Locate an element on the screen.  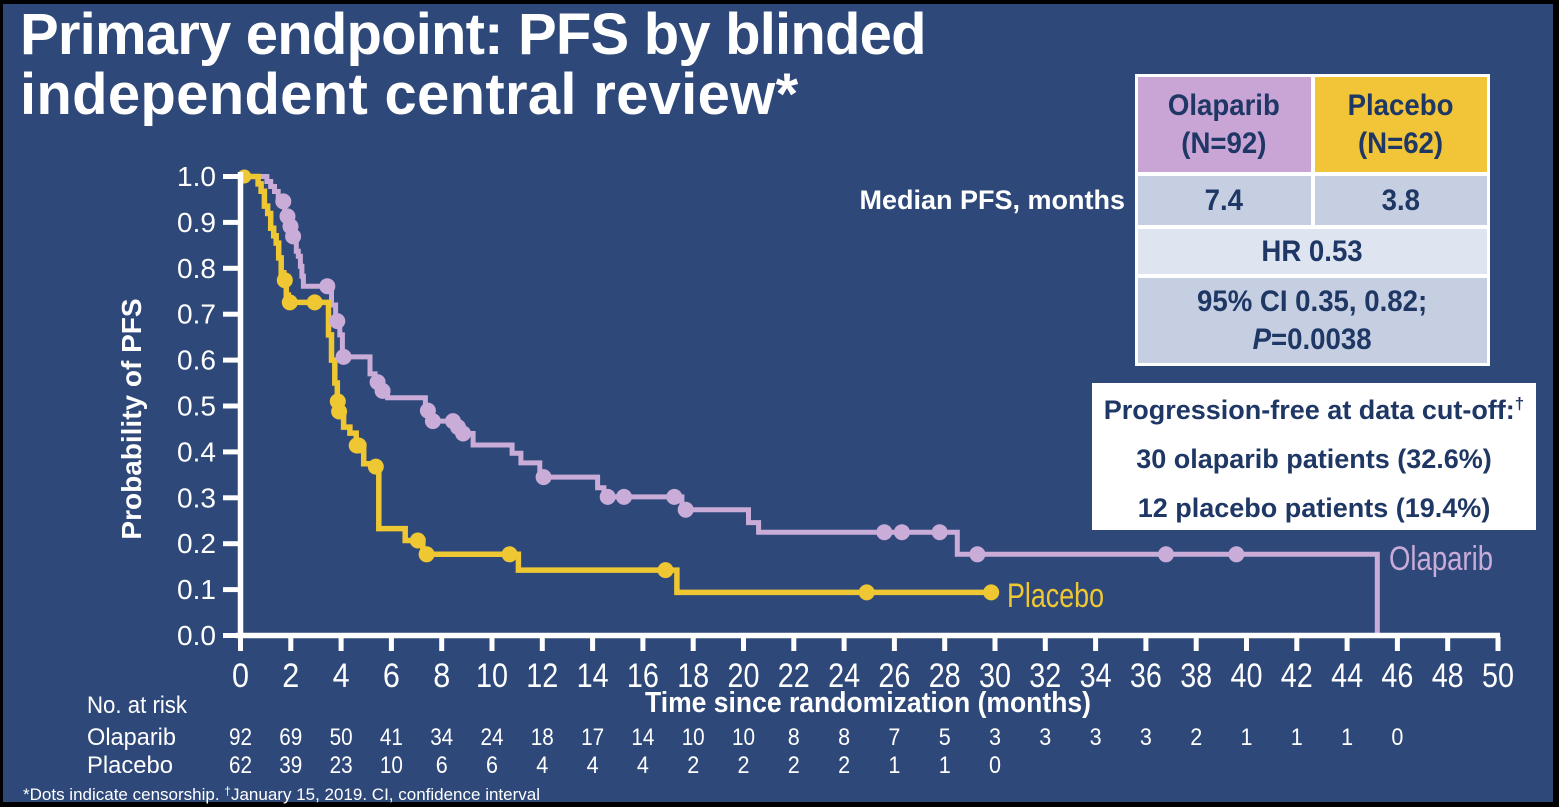
svg-text: 16 is located at coordinates (643, 676).